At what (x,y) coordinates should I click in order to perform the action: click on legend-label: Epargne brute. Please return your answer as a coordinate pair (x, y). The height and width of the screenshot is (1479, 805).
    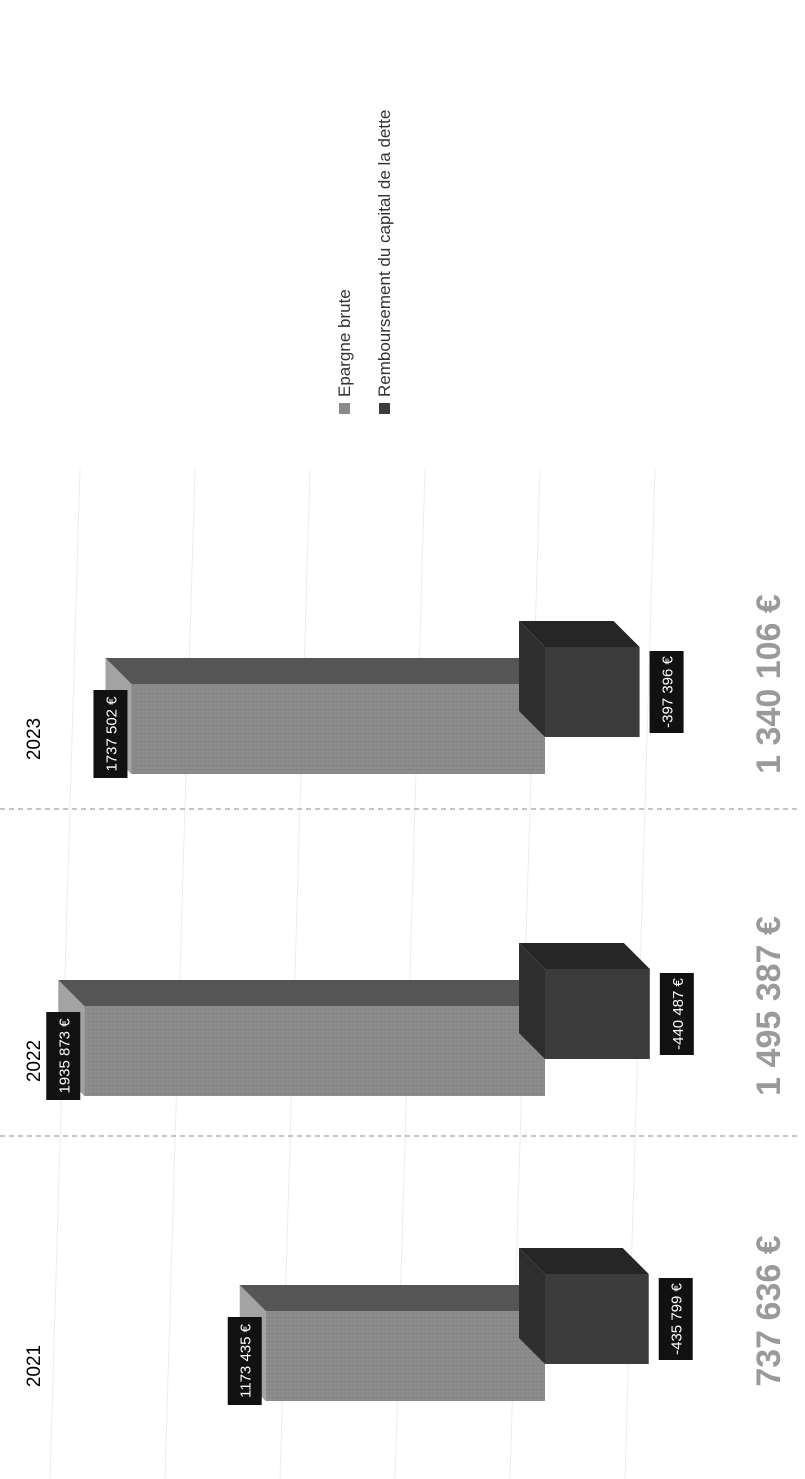
    Looking at the image, I should click on (344, 343).